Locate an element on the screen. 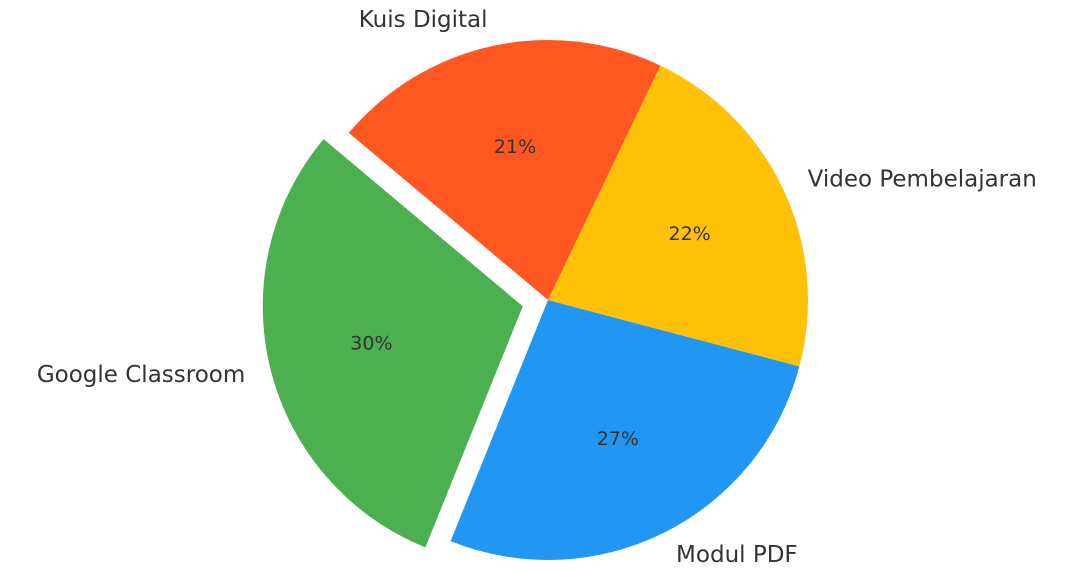  slice-label: Modul PDF is located at coordinates (737, 555).